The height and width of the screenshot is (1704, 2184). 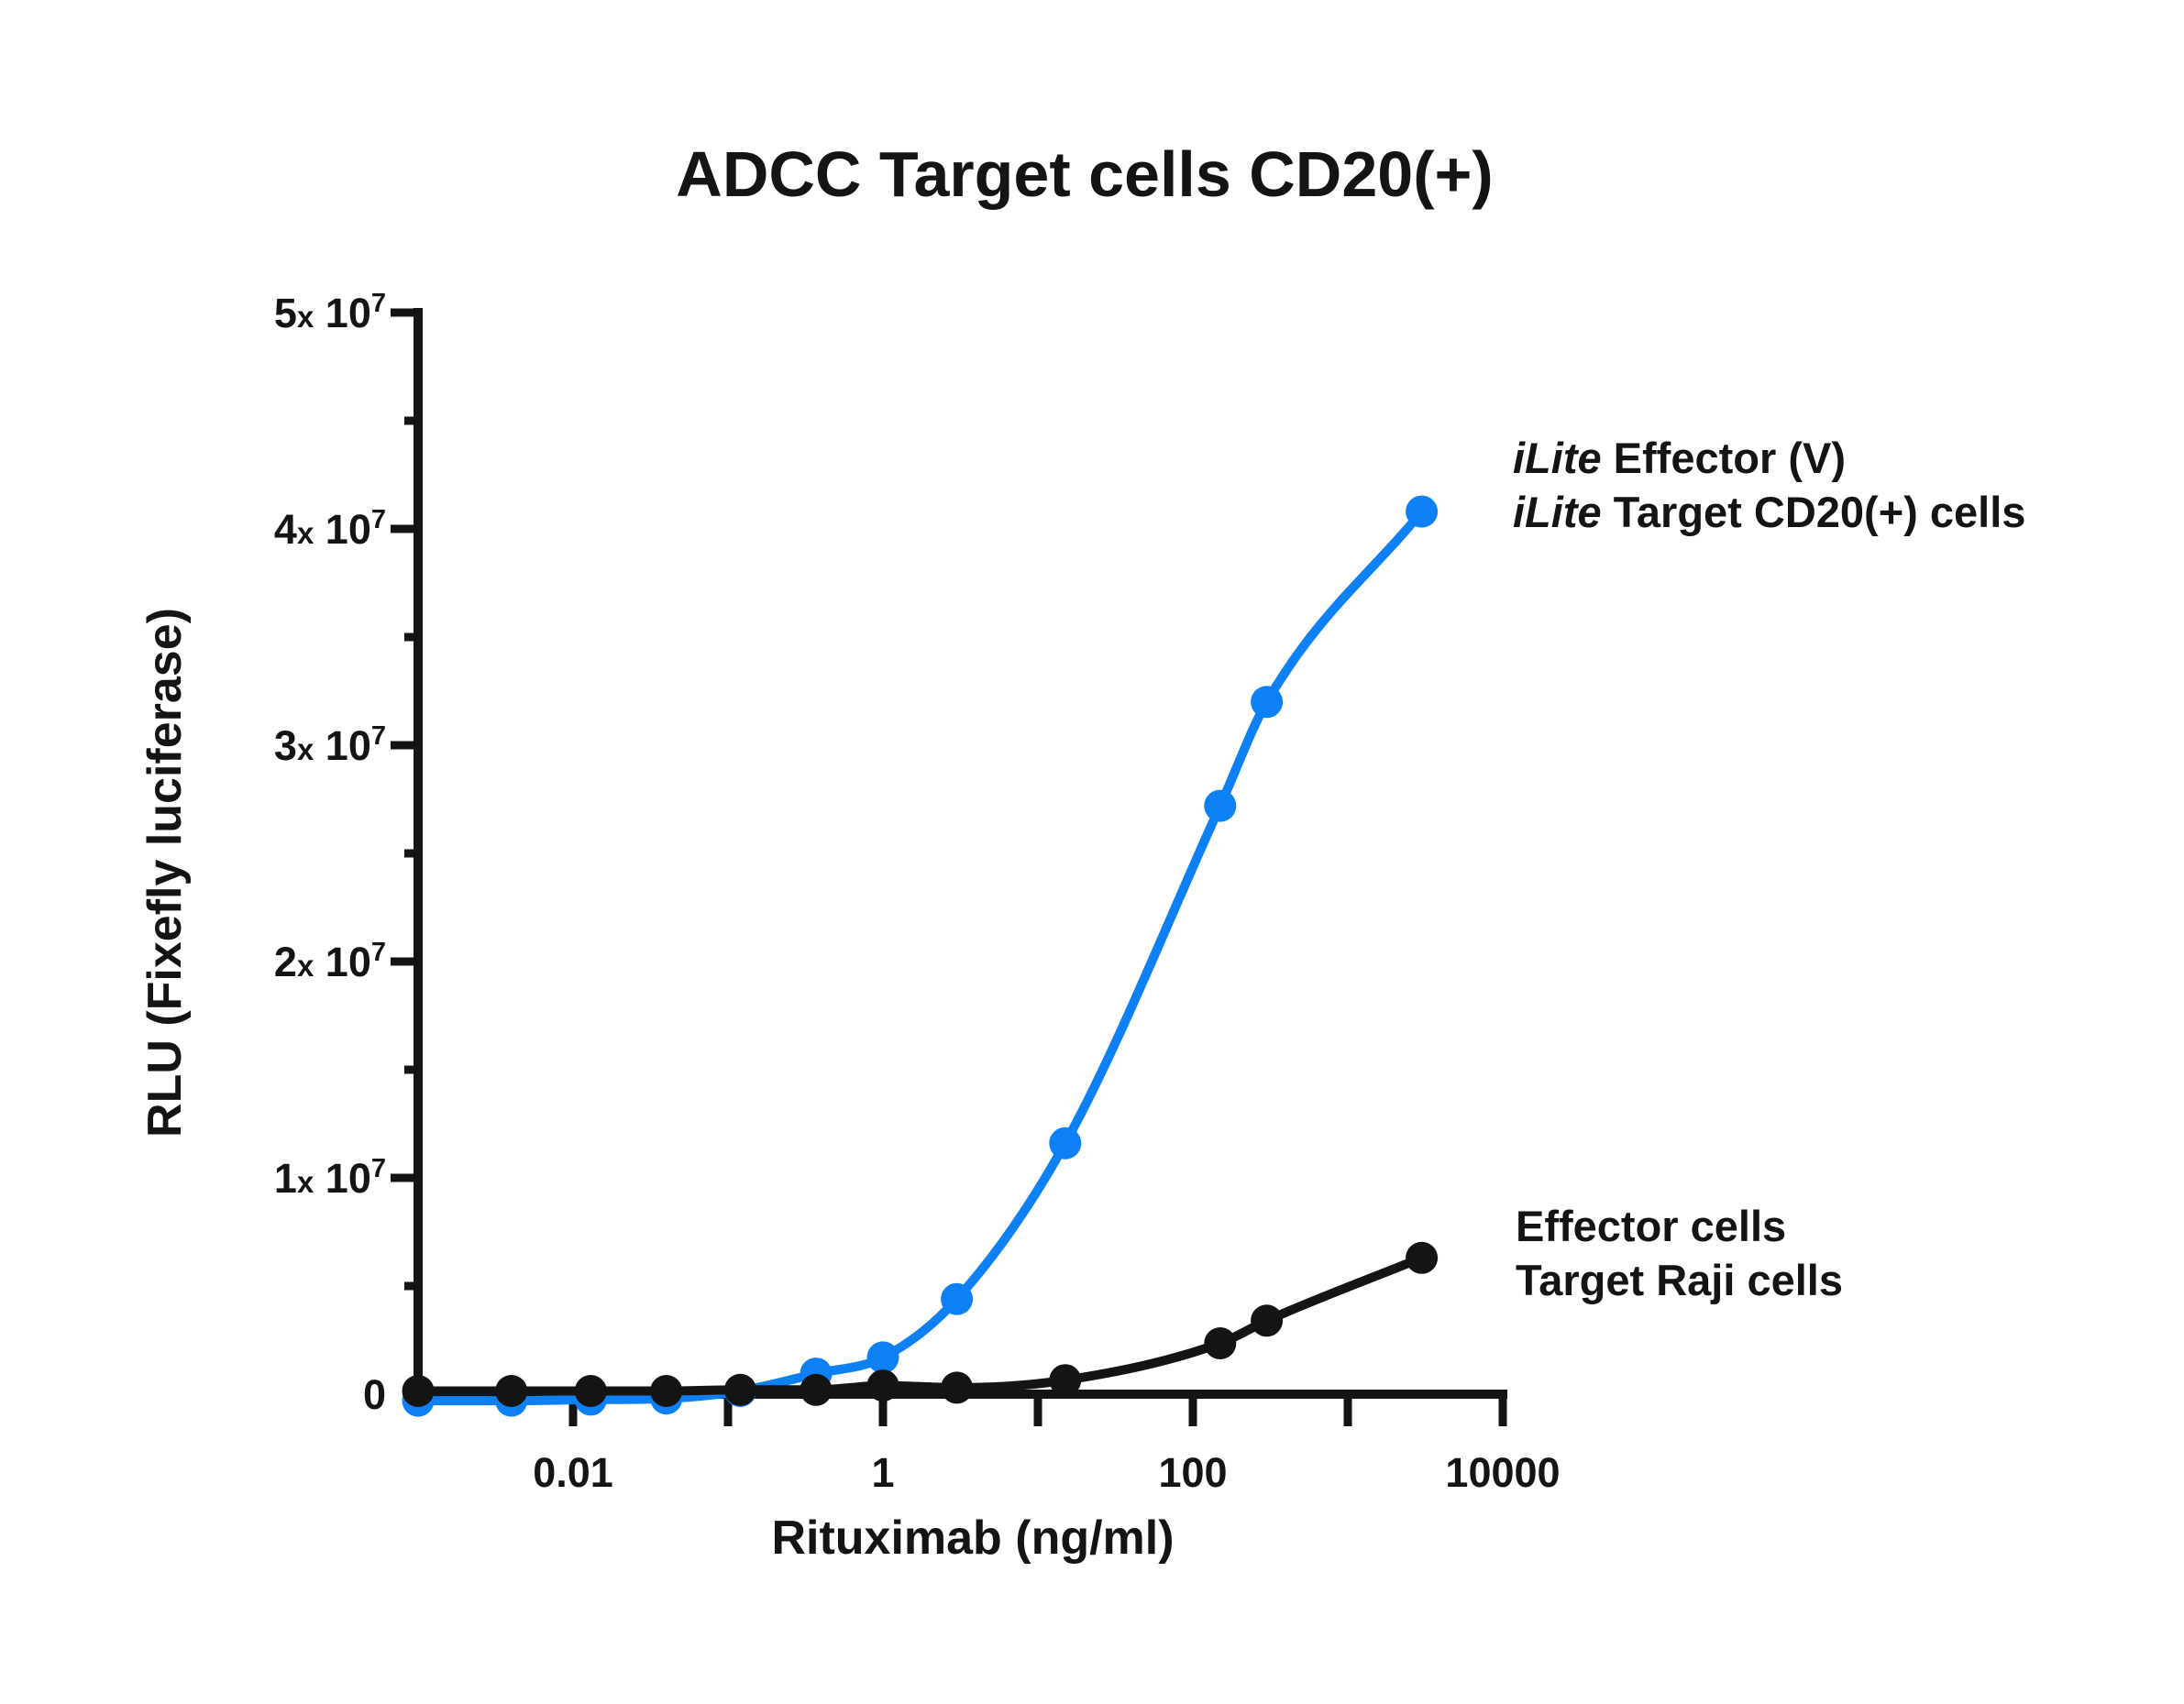 What do you see at coordinates (330, 961) in the screenshot?
I see `y-tick-label: 2x 107` at bounding box center [330, 961].